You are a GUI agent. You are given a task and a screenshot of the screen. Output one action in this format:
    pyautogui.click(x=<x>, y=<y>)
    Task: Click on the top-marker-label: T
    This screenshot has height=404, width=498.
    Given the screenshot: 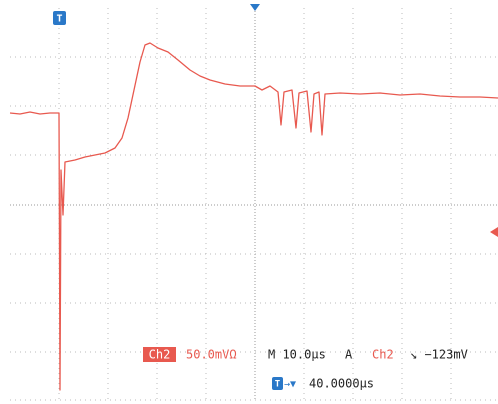 What is the action you would take?
    pyautogui.click(x=59, y=19)
    